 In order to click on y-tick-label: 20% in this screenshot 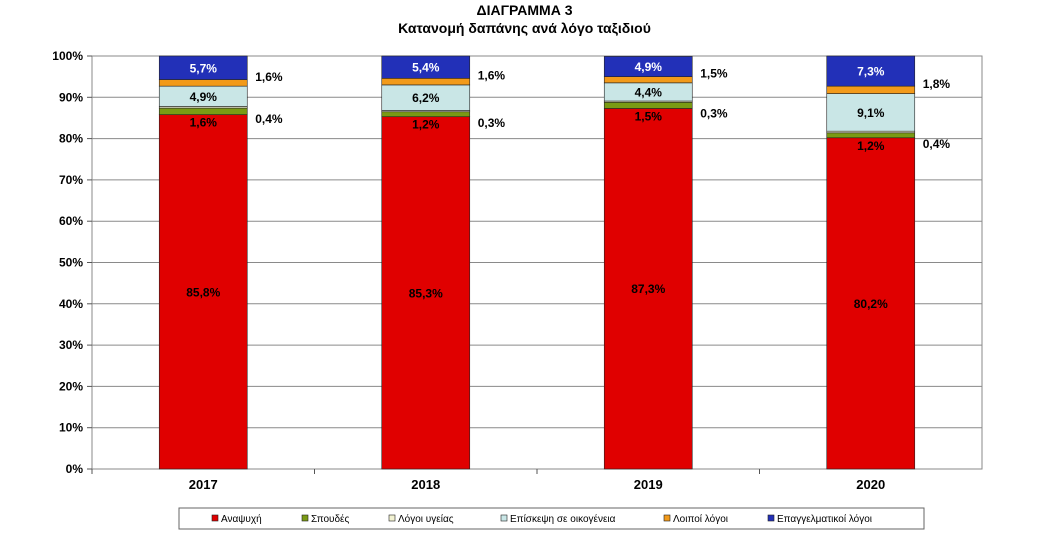, I will do `click(71, 386)`.